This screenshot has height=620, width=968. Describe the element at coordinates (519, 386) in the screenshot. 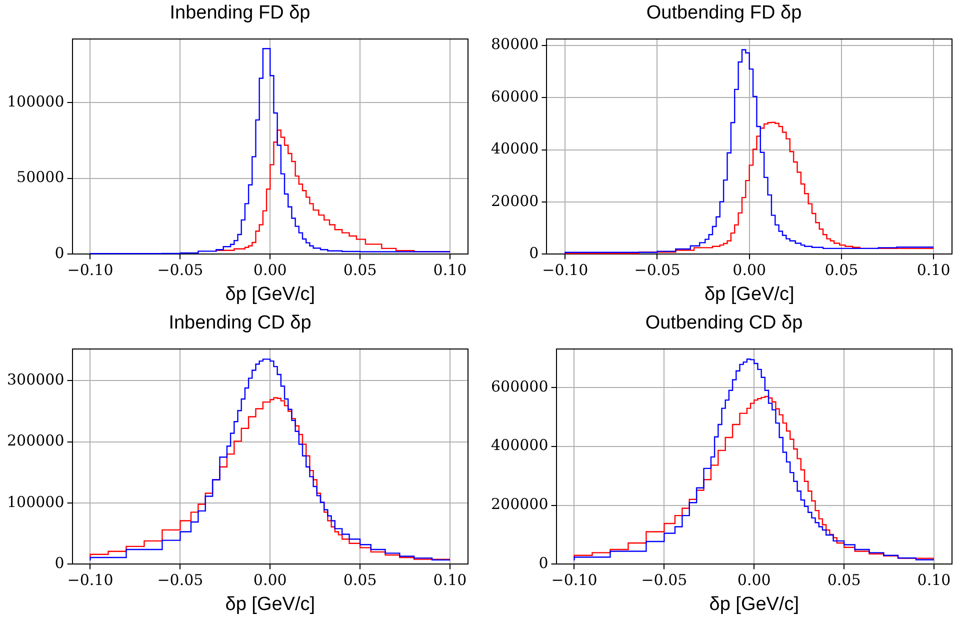

I see `y-tick-label: 600000` at that location.